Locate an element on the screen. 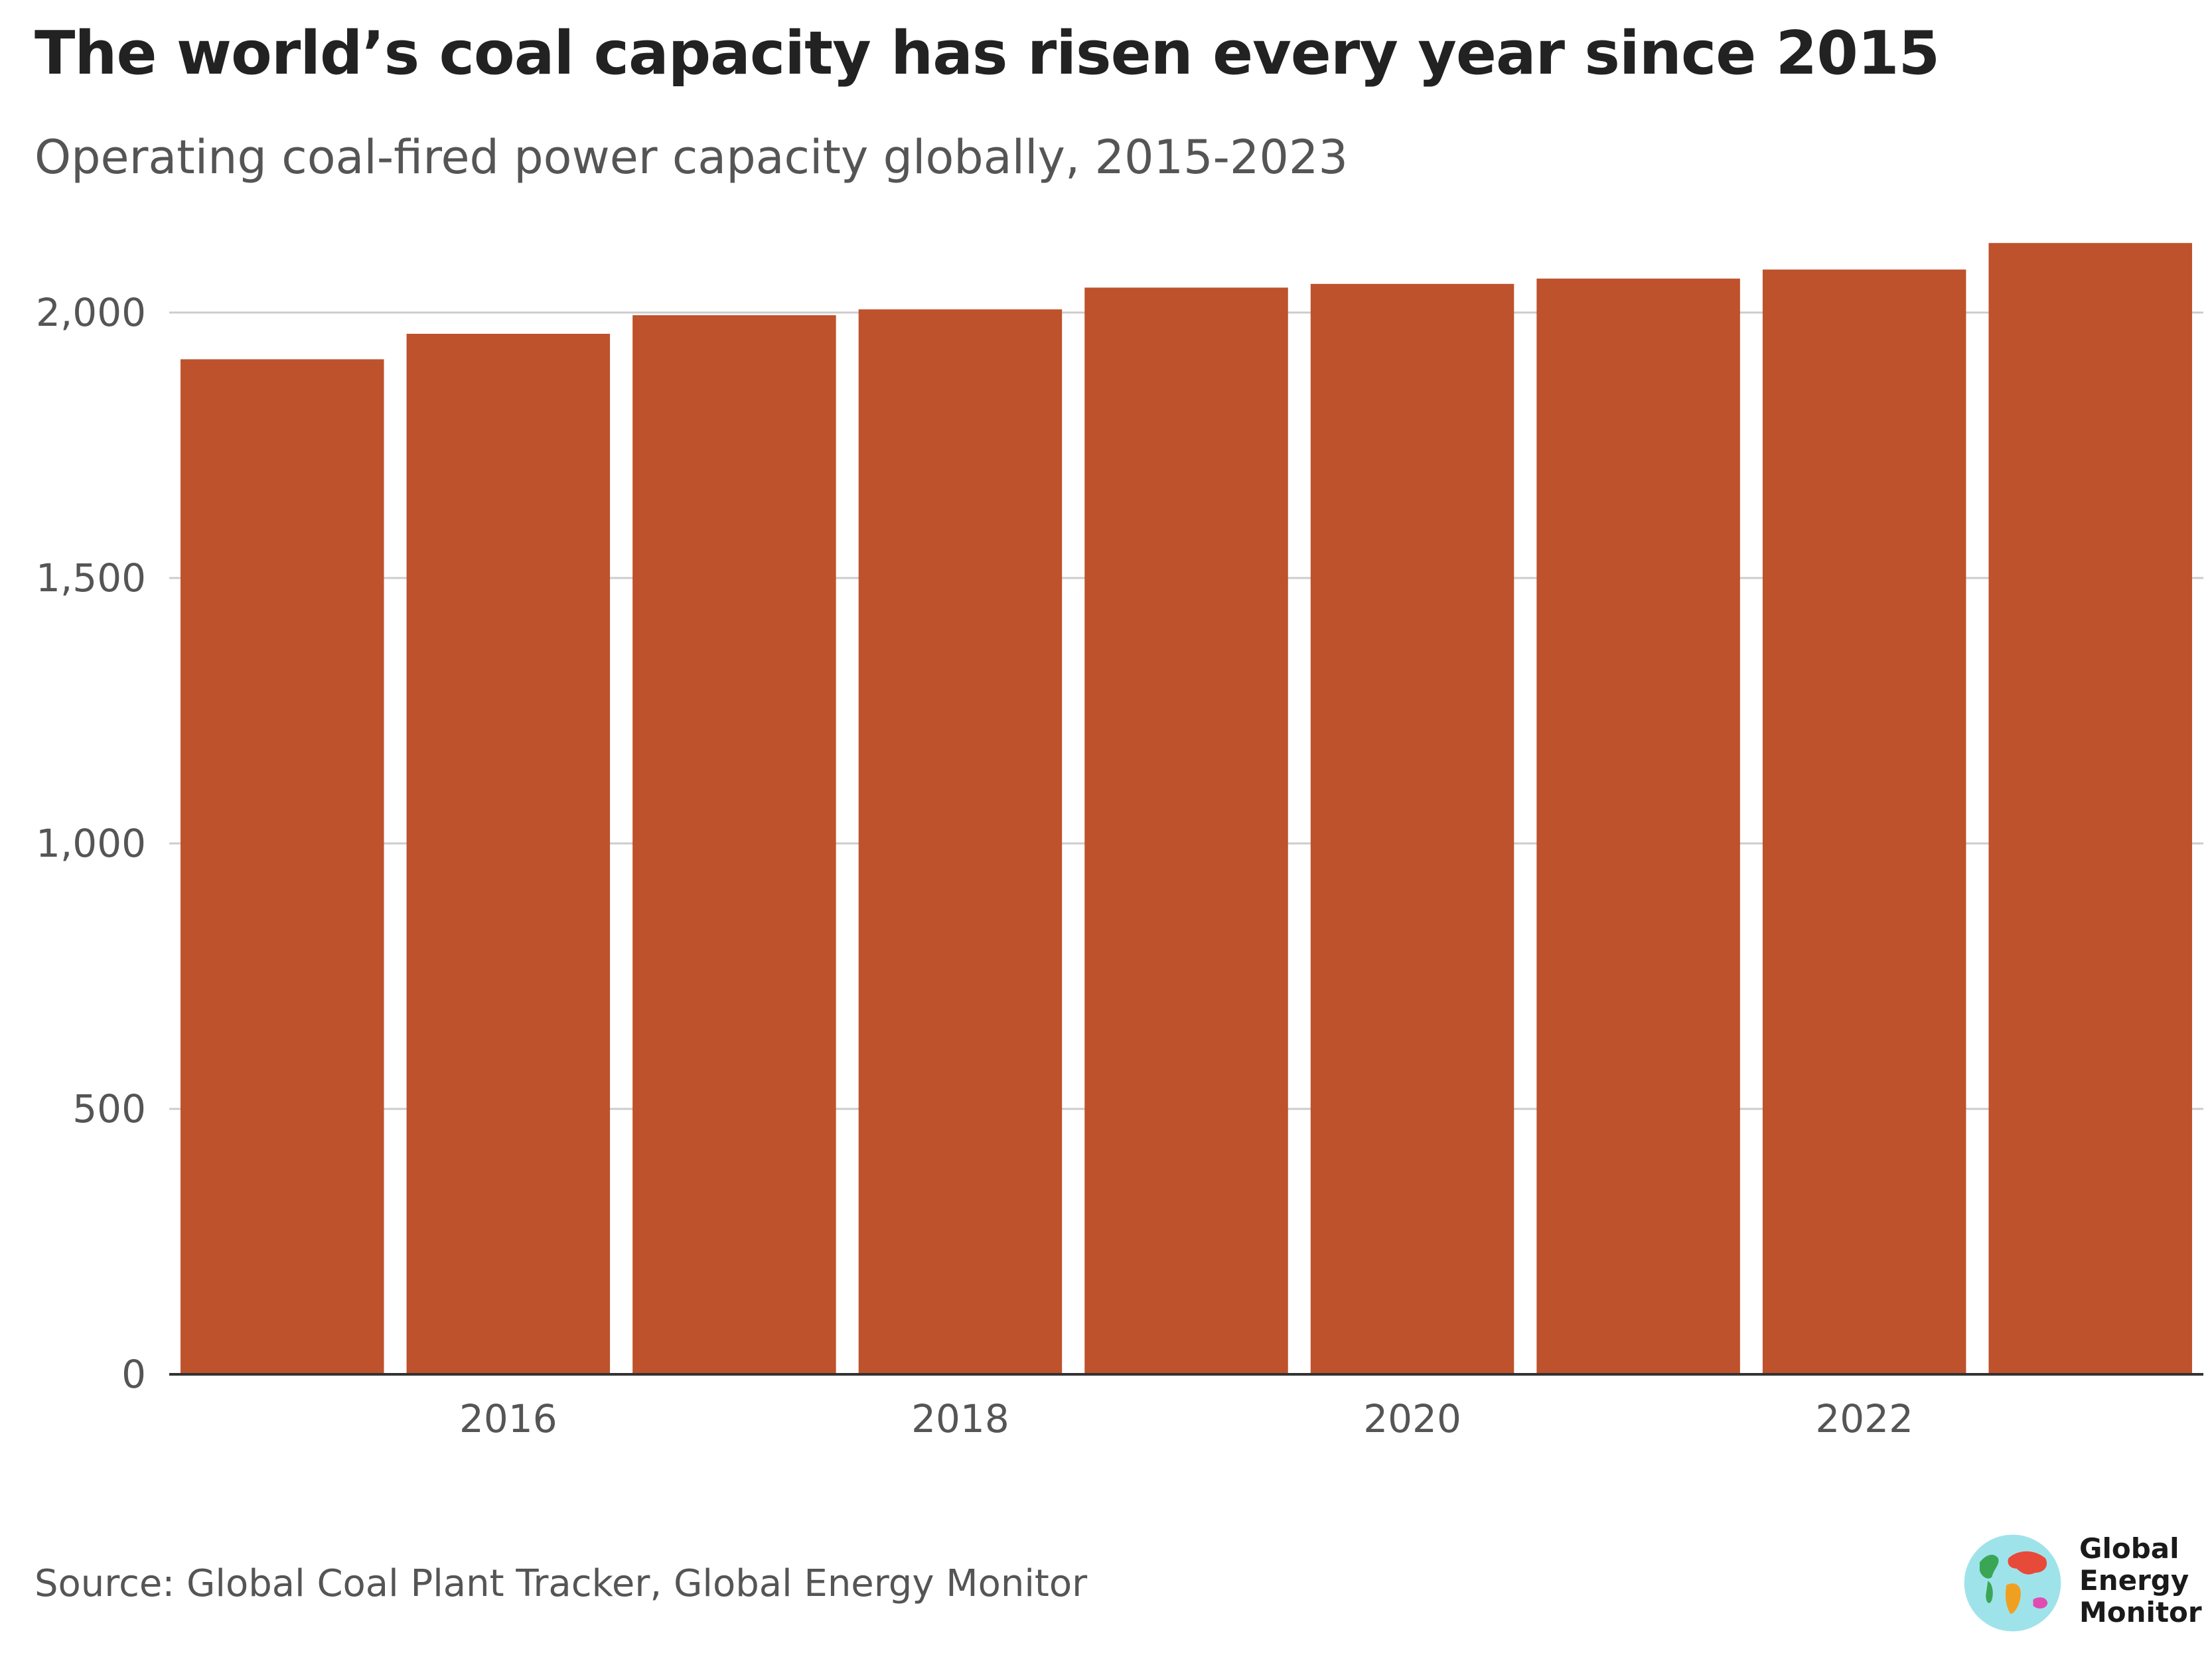 This screenshot has height=1659, width=2212. globe-icon is located at coordinates (2013, 1583).